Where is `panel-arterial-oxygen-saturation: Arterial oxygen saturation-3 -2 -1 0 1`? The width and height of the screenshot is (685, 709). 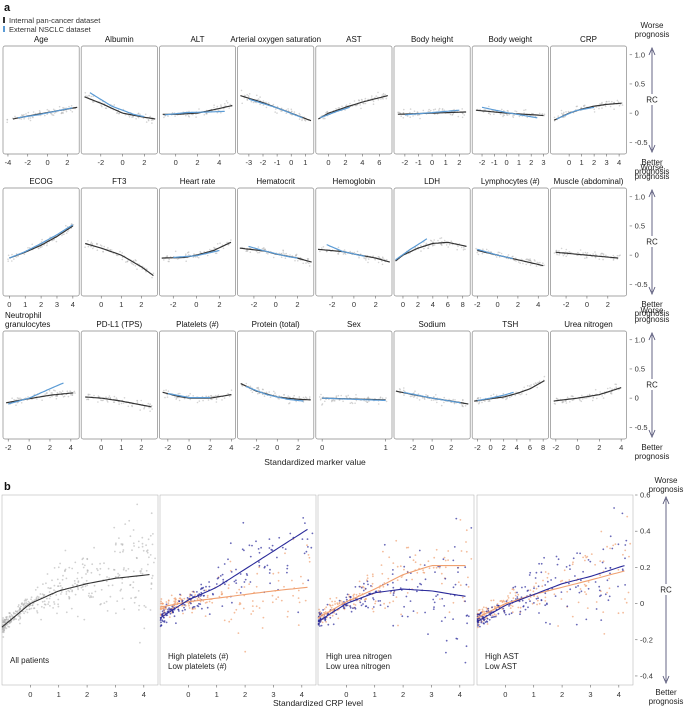 panel-arterial-oxygen-saturation: Arterial oxygen saturation-3 -2 -1 0 1 is located at coordinates (275, 101).